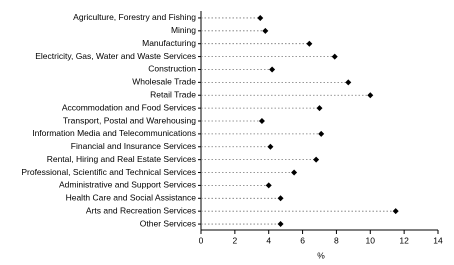  I want to click on y-tick-label: Rental, Hiring and Real Estate Services, so click(121, 159).